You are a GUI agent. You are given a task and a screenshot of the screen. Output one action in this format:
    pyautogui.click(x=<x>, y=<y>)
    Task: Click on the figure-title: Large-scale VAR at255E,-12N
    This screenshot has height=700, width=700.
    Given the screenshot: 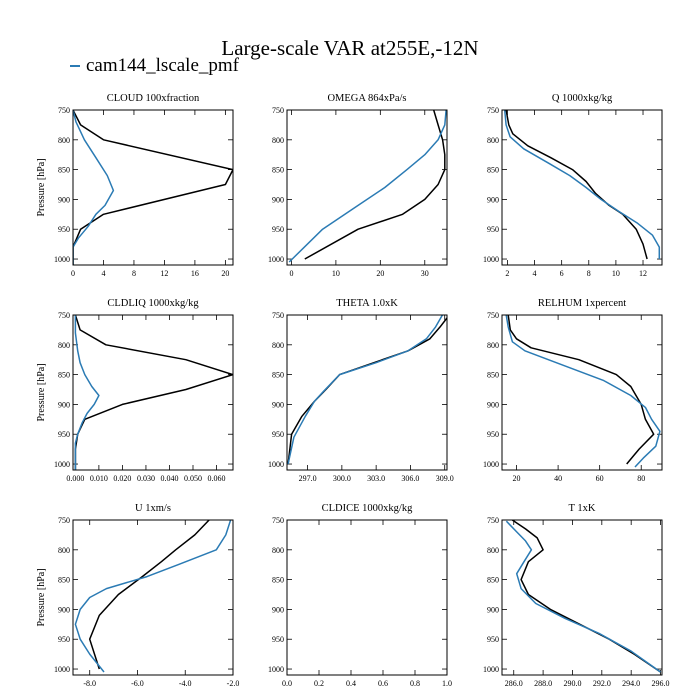 What is the action you would take?
    pyautogui.click(x=350, y=48)
    